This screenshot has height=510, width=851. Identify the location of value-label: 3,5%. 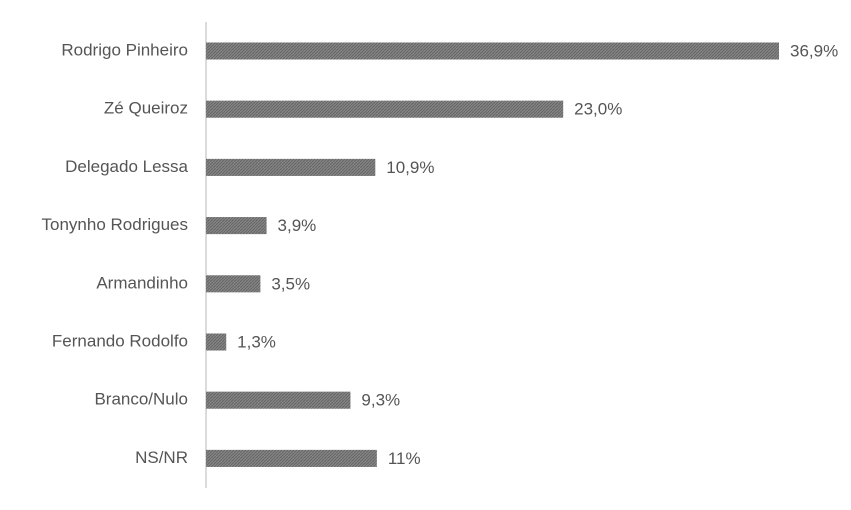
(290, 283).